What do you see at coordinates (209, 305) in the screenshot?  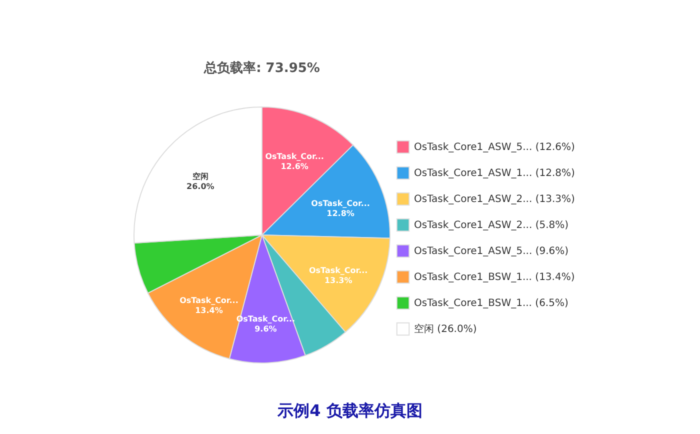 I see `data-label: OsTask_Cor... 13.4%` at bounding box center [209, 305].